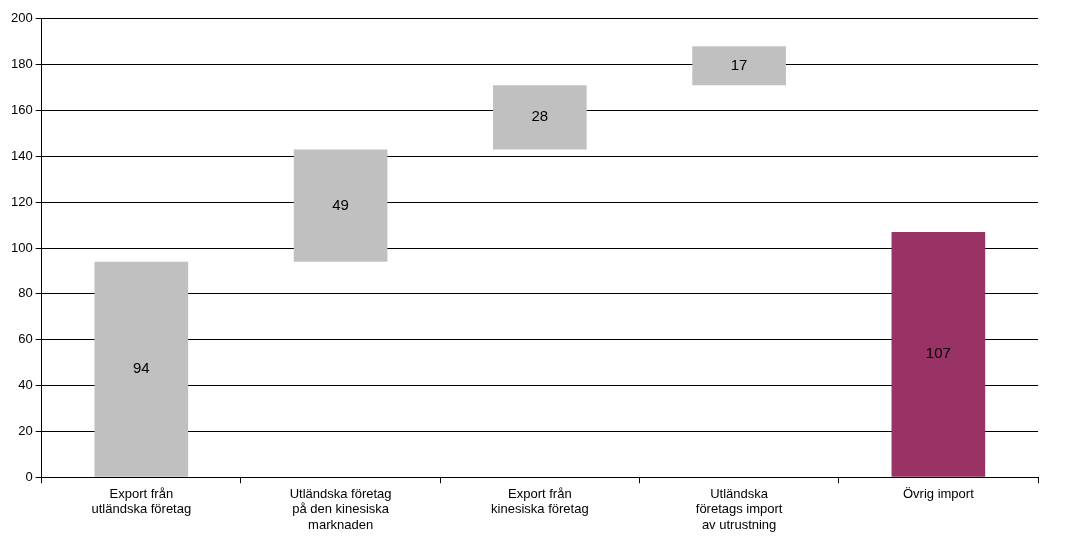 The height and width of the screenshot is (547, 1069). I want to click on x-tick-label: Övrig import, so click(938, 493).